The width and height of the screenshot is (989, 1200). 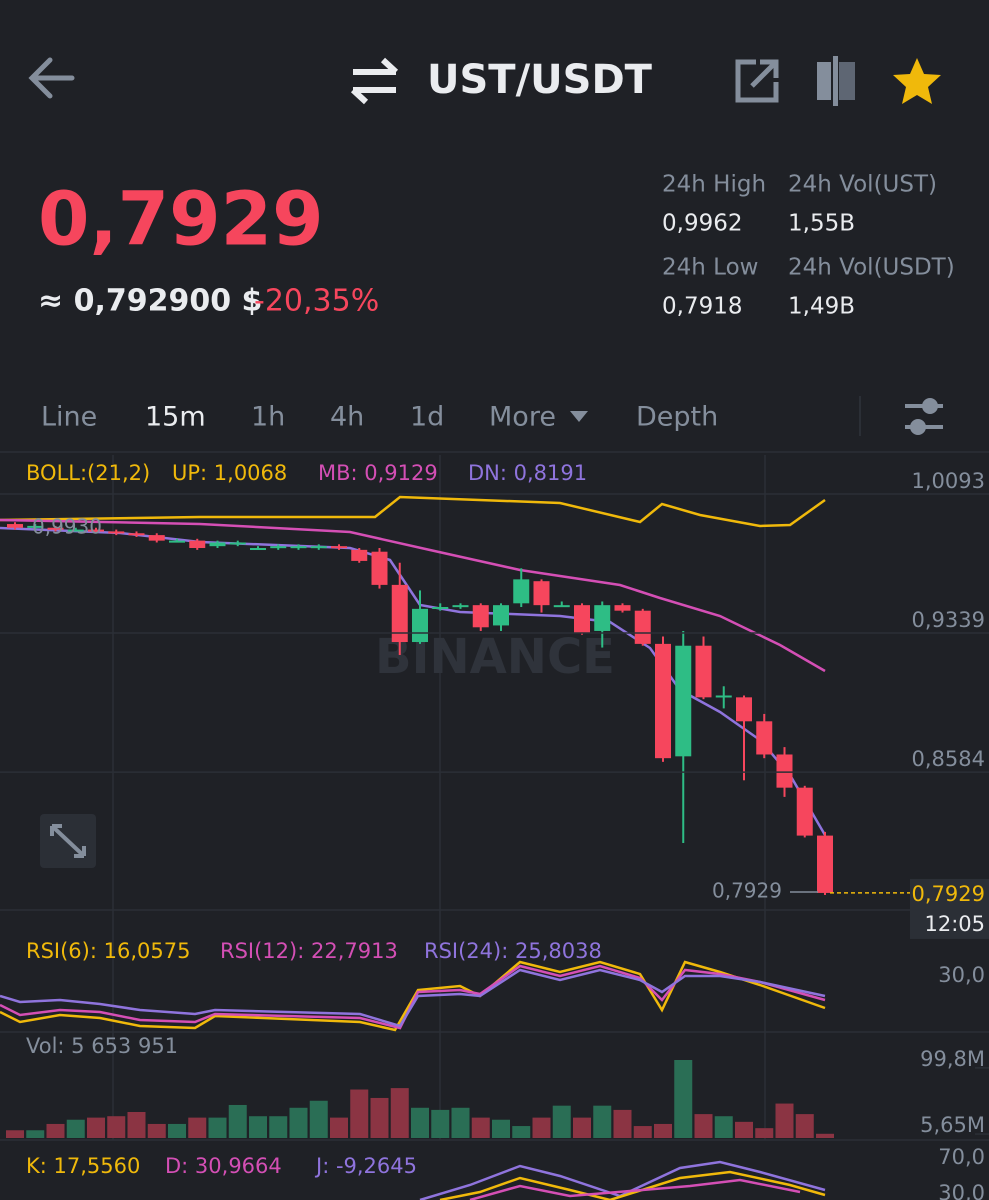 I want to click on stat-label: 24h Vol(UST), so click(x=862, y=185).